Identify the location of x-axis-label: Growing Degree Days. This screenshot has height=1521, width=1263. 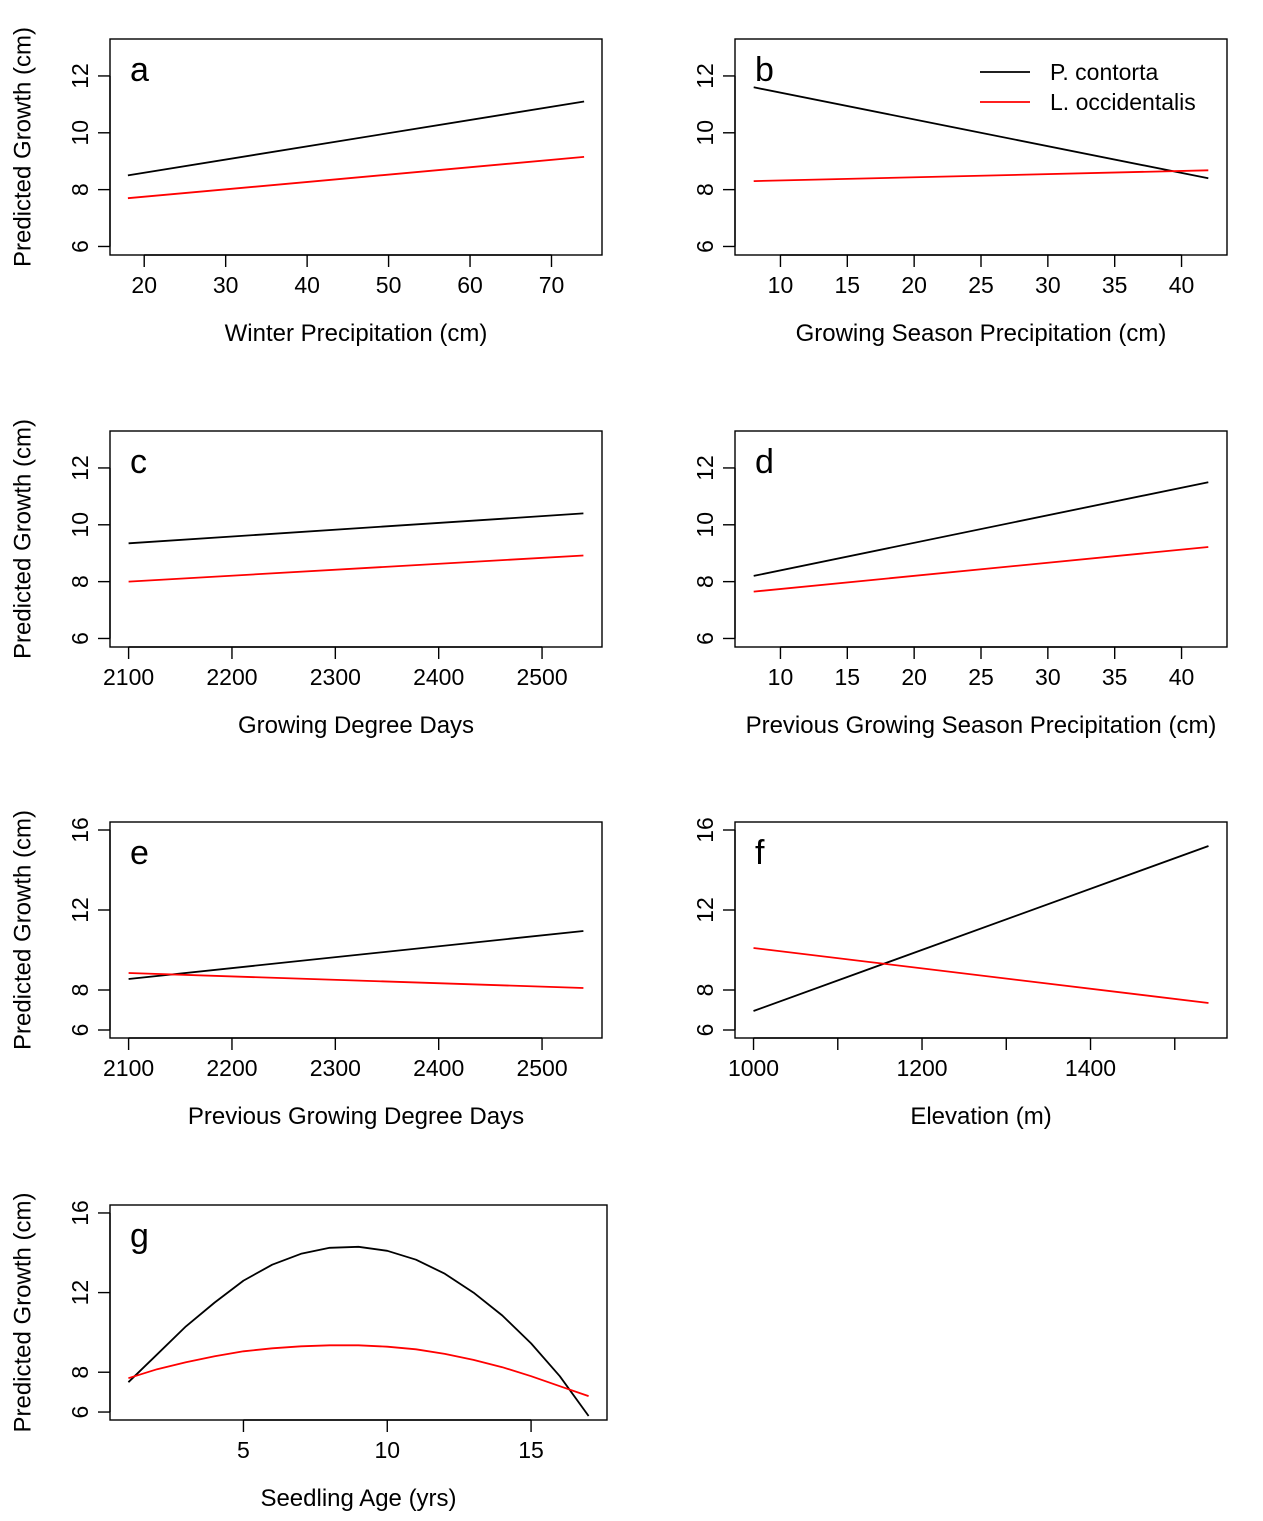
(356, 725).